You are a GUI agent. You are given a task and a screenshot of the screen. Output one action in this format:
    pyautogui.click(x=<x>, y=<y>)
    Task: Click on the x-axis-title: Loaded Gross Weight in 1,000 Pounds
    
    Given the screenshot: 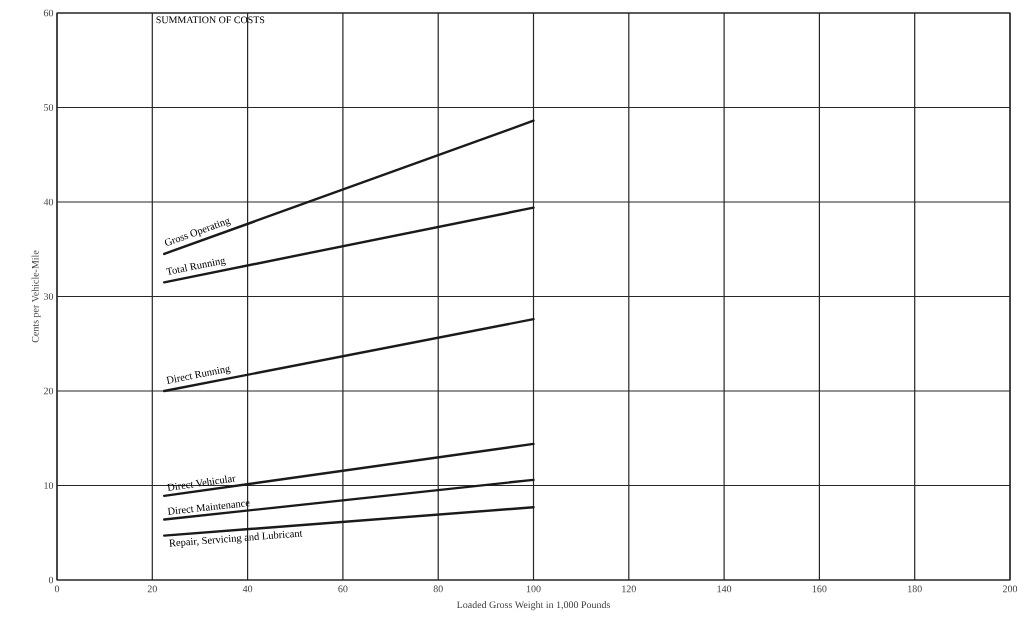 What is the action you would take?
    pyautogui.click(x=533, y=606)
    